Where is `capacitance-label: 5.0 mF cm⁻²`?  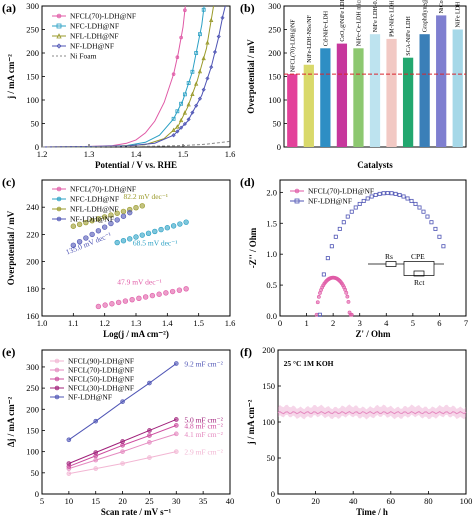 capacitance-label: 5.0 mF cm⁻² is located at coordinates (203, 419).